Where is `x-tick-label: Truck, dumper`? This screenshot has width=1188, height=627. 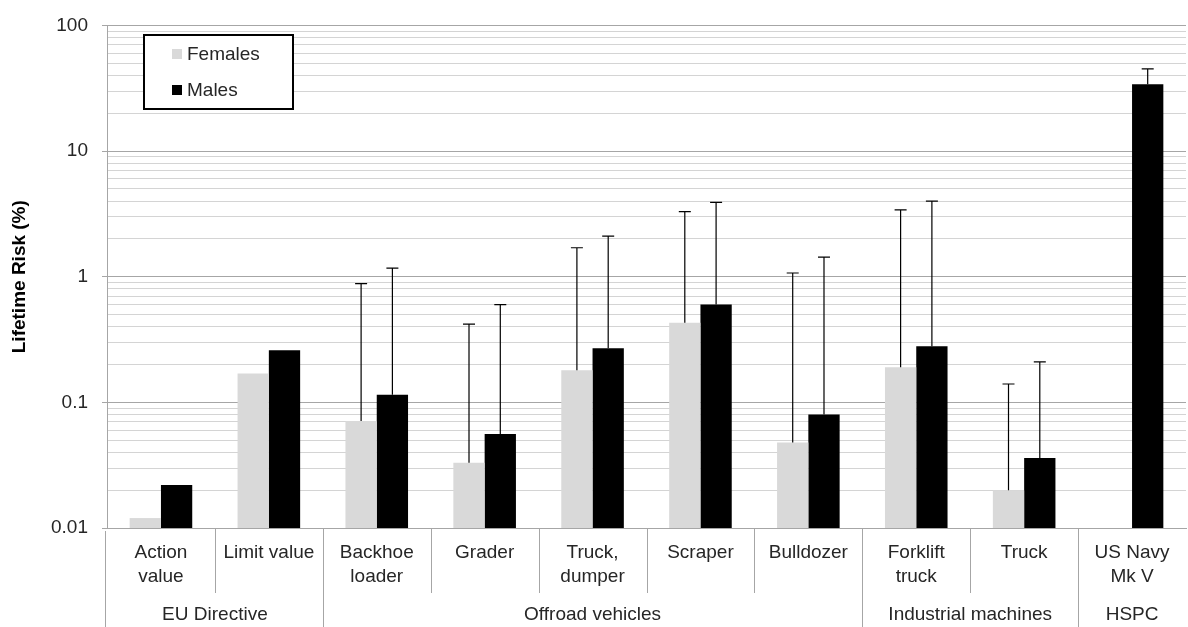
x-tick-label: Truck, dumper is located at coordinates (593, 563).